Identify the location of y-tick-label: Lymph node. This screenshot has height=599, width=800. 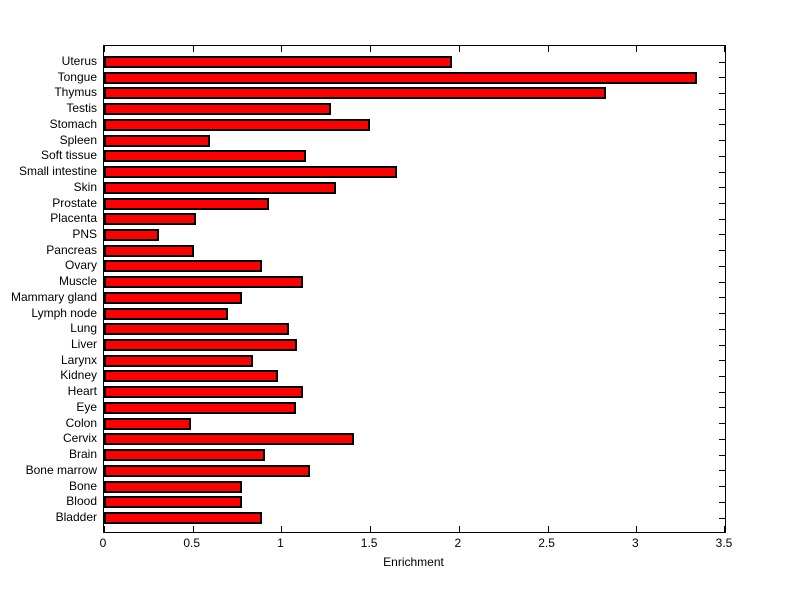
(64, 312).